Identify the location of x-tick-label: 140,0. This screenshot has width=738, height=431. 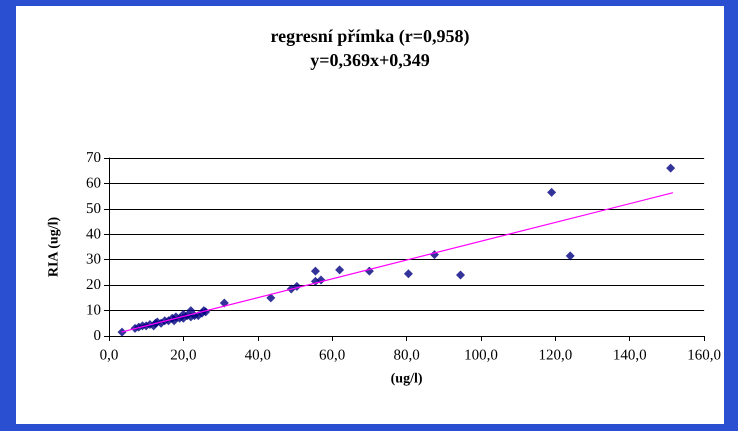
(629, 356).